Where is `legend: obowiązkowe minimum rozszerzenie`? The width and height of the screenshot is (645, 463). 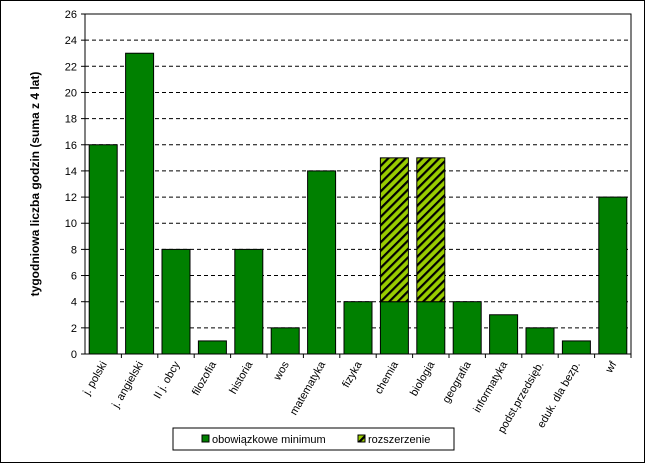 legend: obowiązkowe minimum rozszerzenie is located at coordinates (313, 439).